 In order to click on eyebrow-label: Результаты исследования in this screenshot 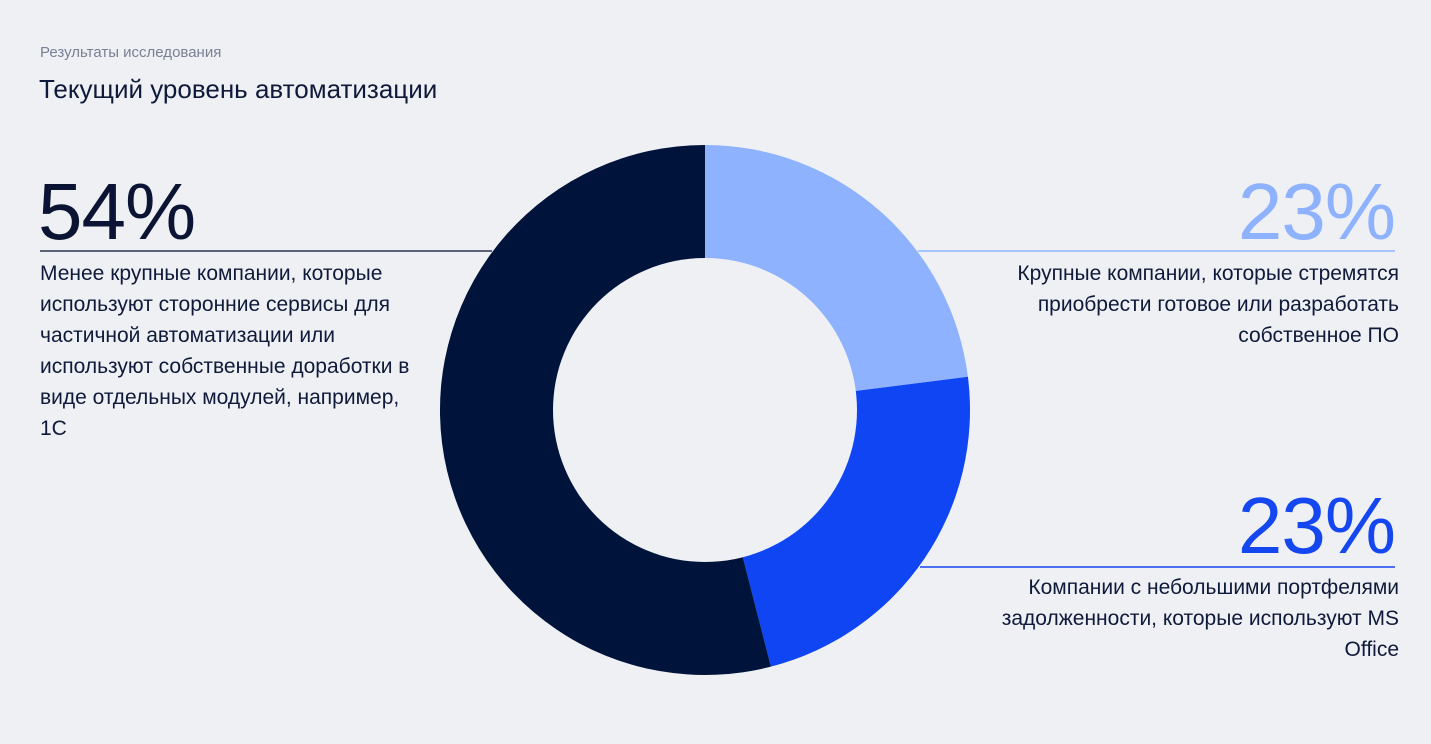, I will do `click(131, 52)`.